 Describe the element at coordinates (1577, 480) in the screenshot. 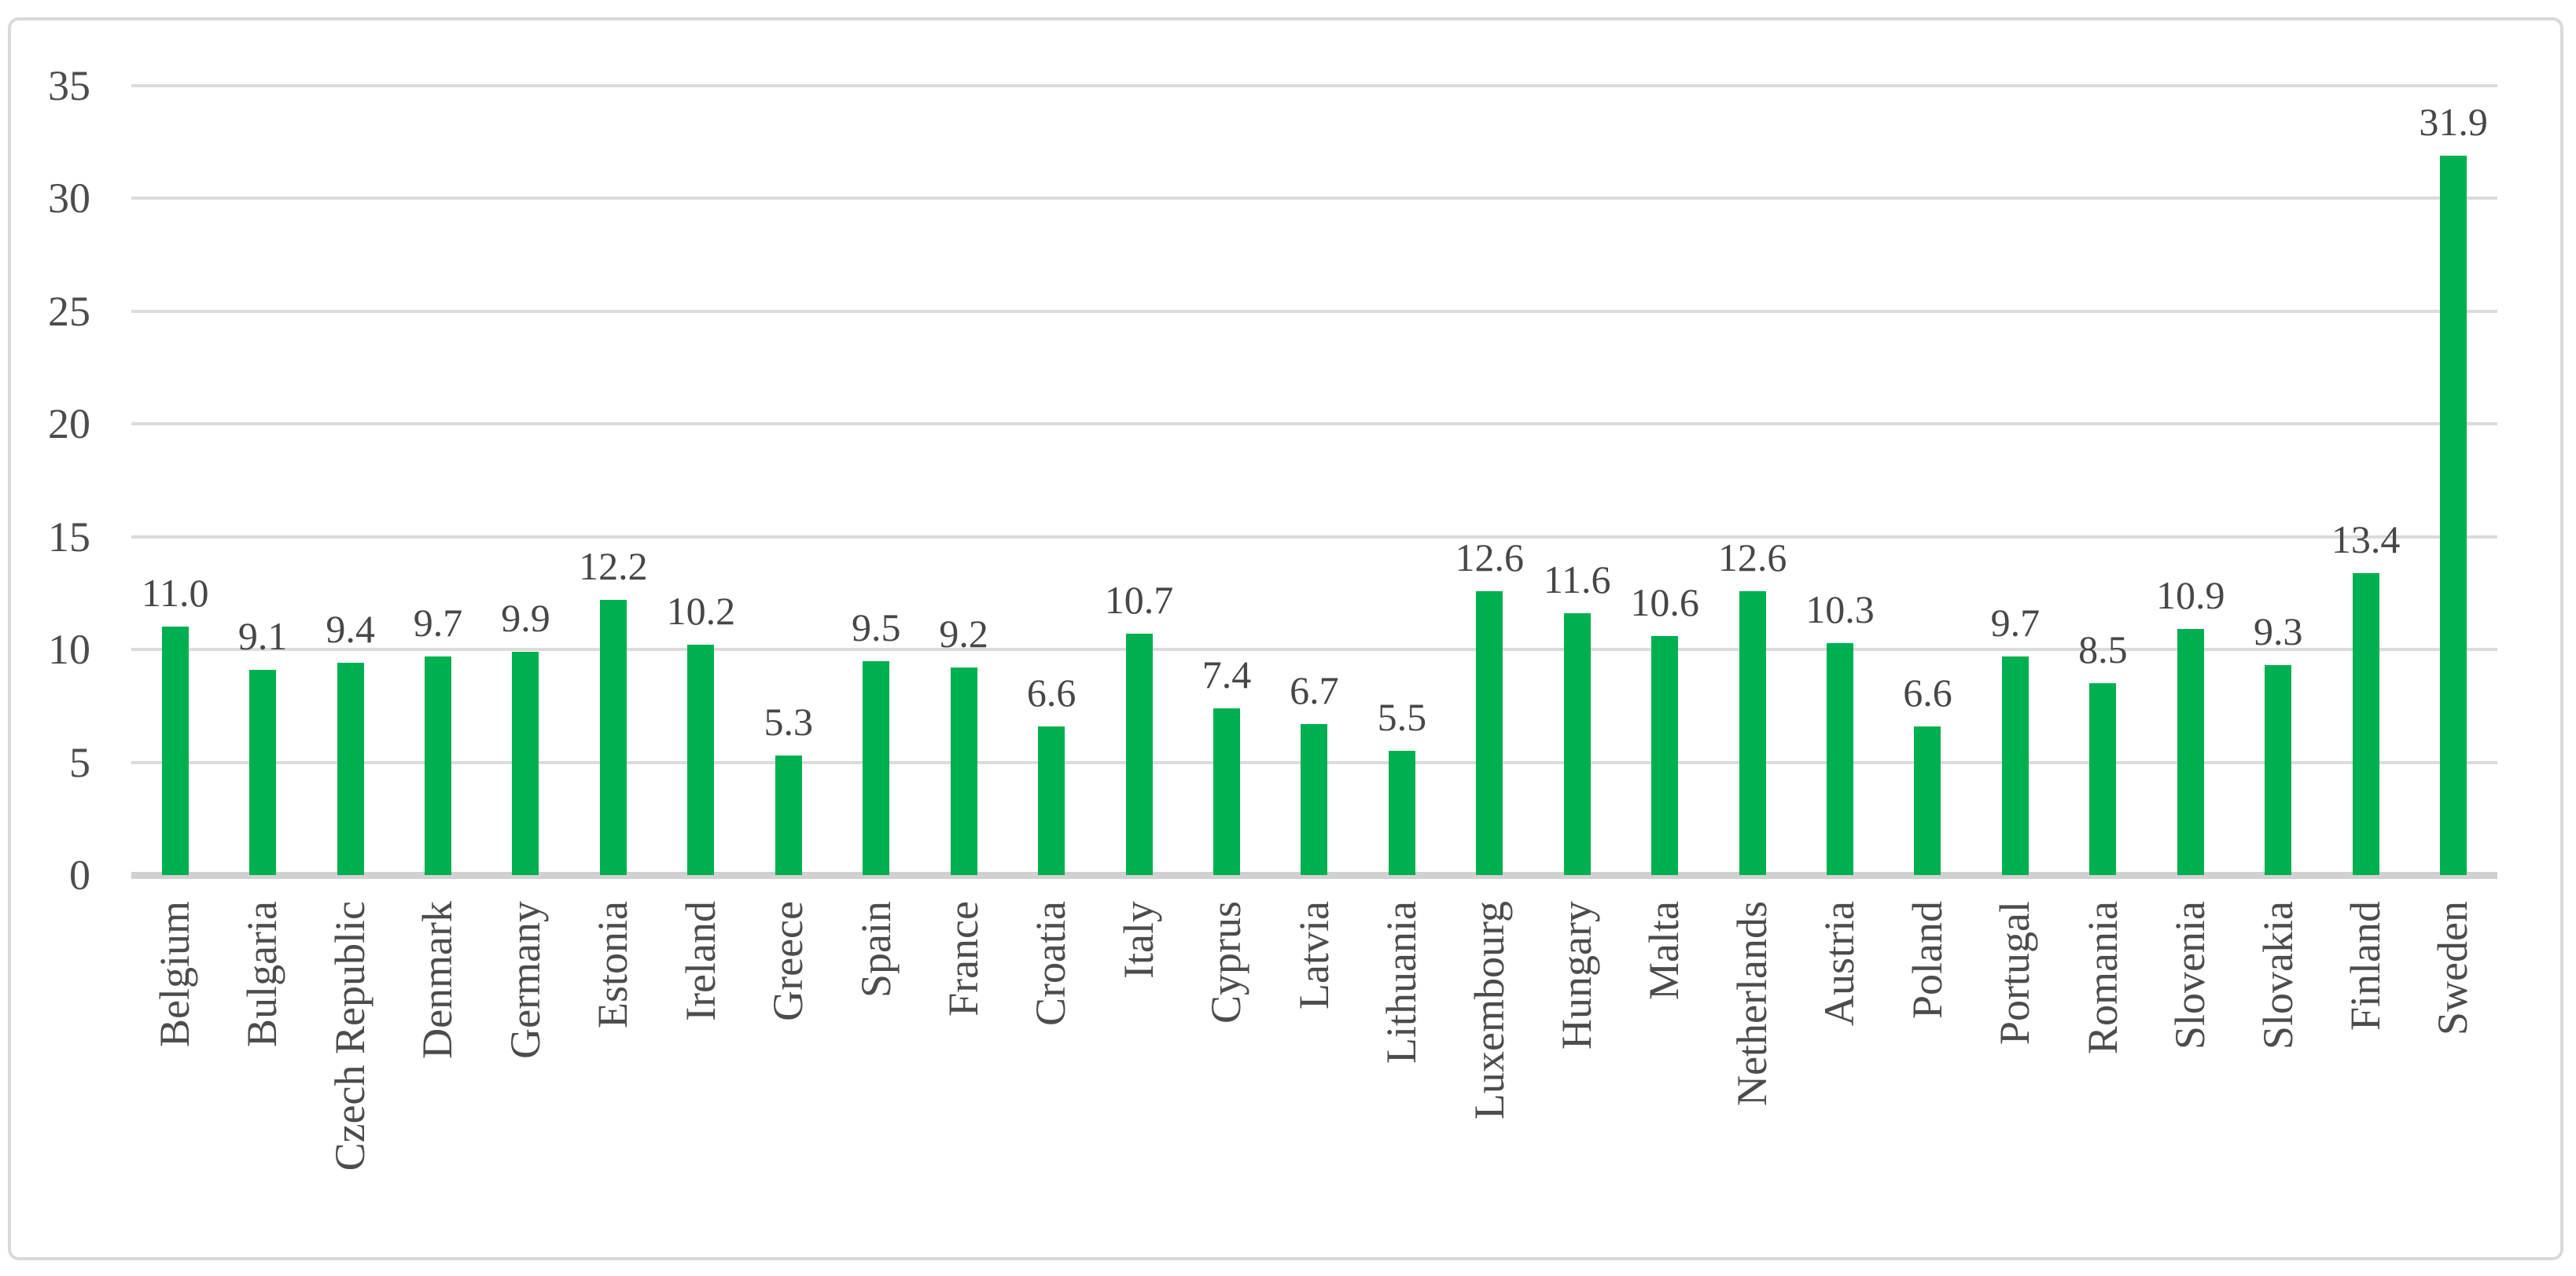

I see `bar-slot: 11.6` at that location.